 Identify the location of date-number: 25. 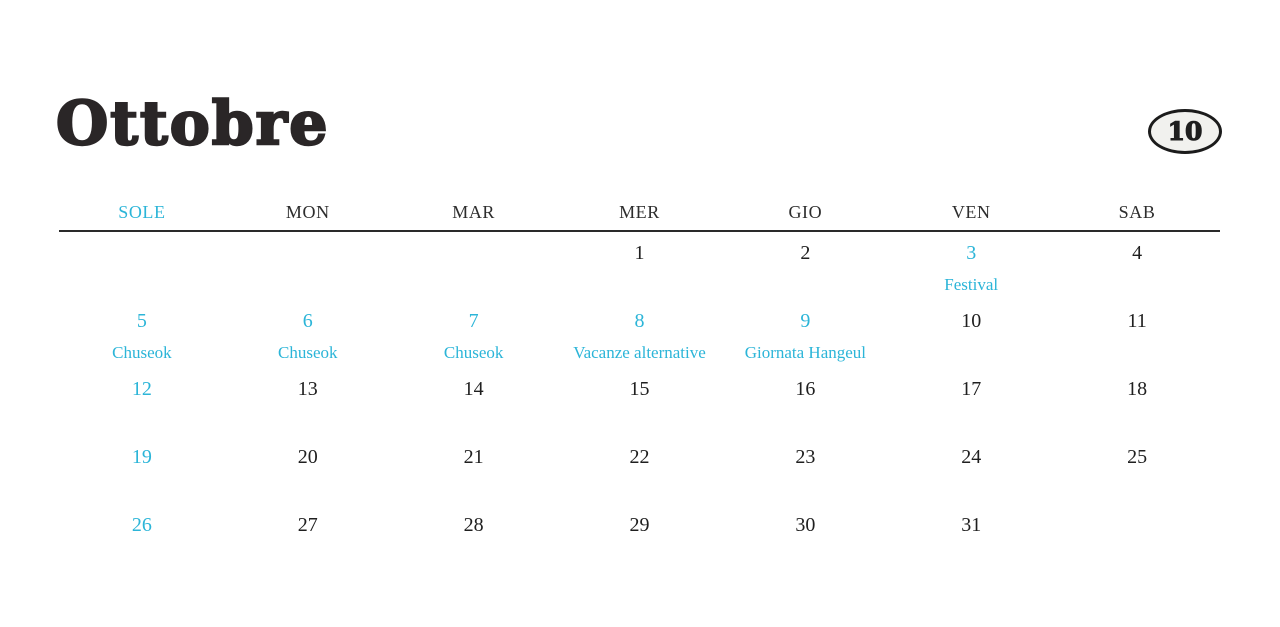
(1137, 457).